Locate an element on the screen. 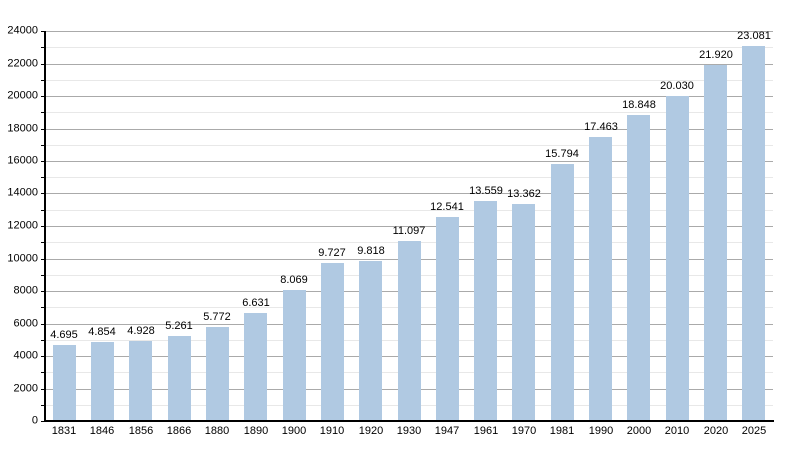  x-axis-tick-label: 2020 is located at coordinates (716, 431).